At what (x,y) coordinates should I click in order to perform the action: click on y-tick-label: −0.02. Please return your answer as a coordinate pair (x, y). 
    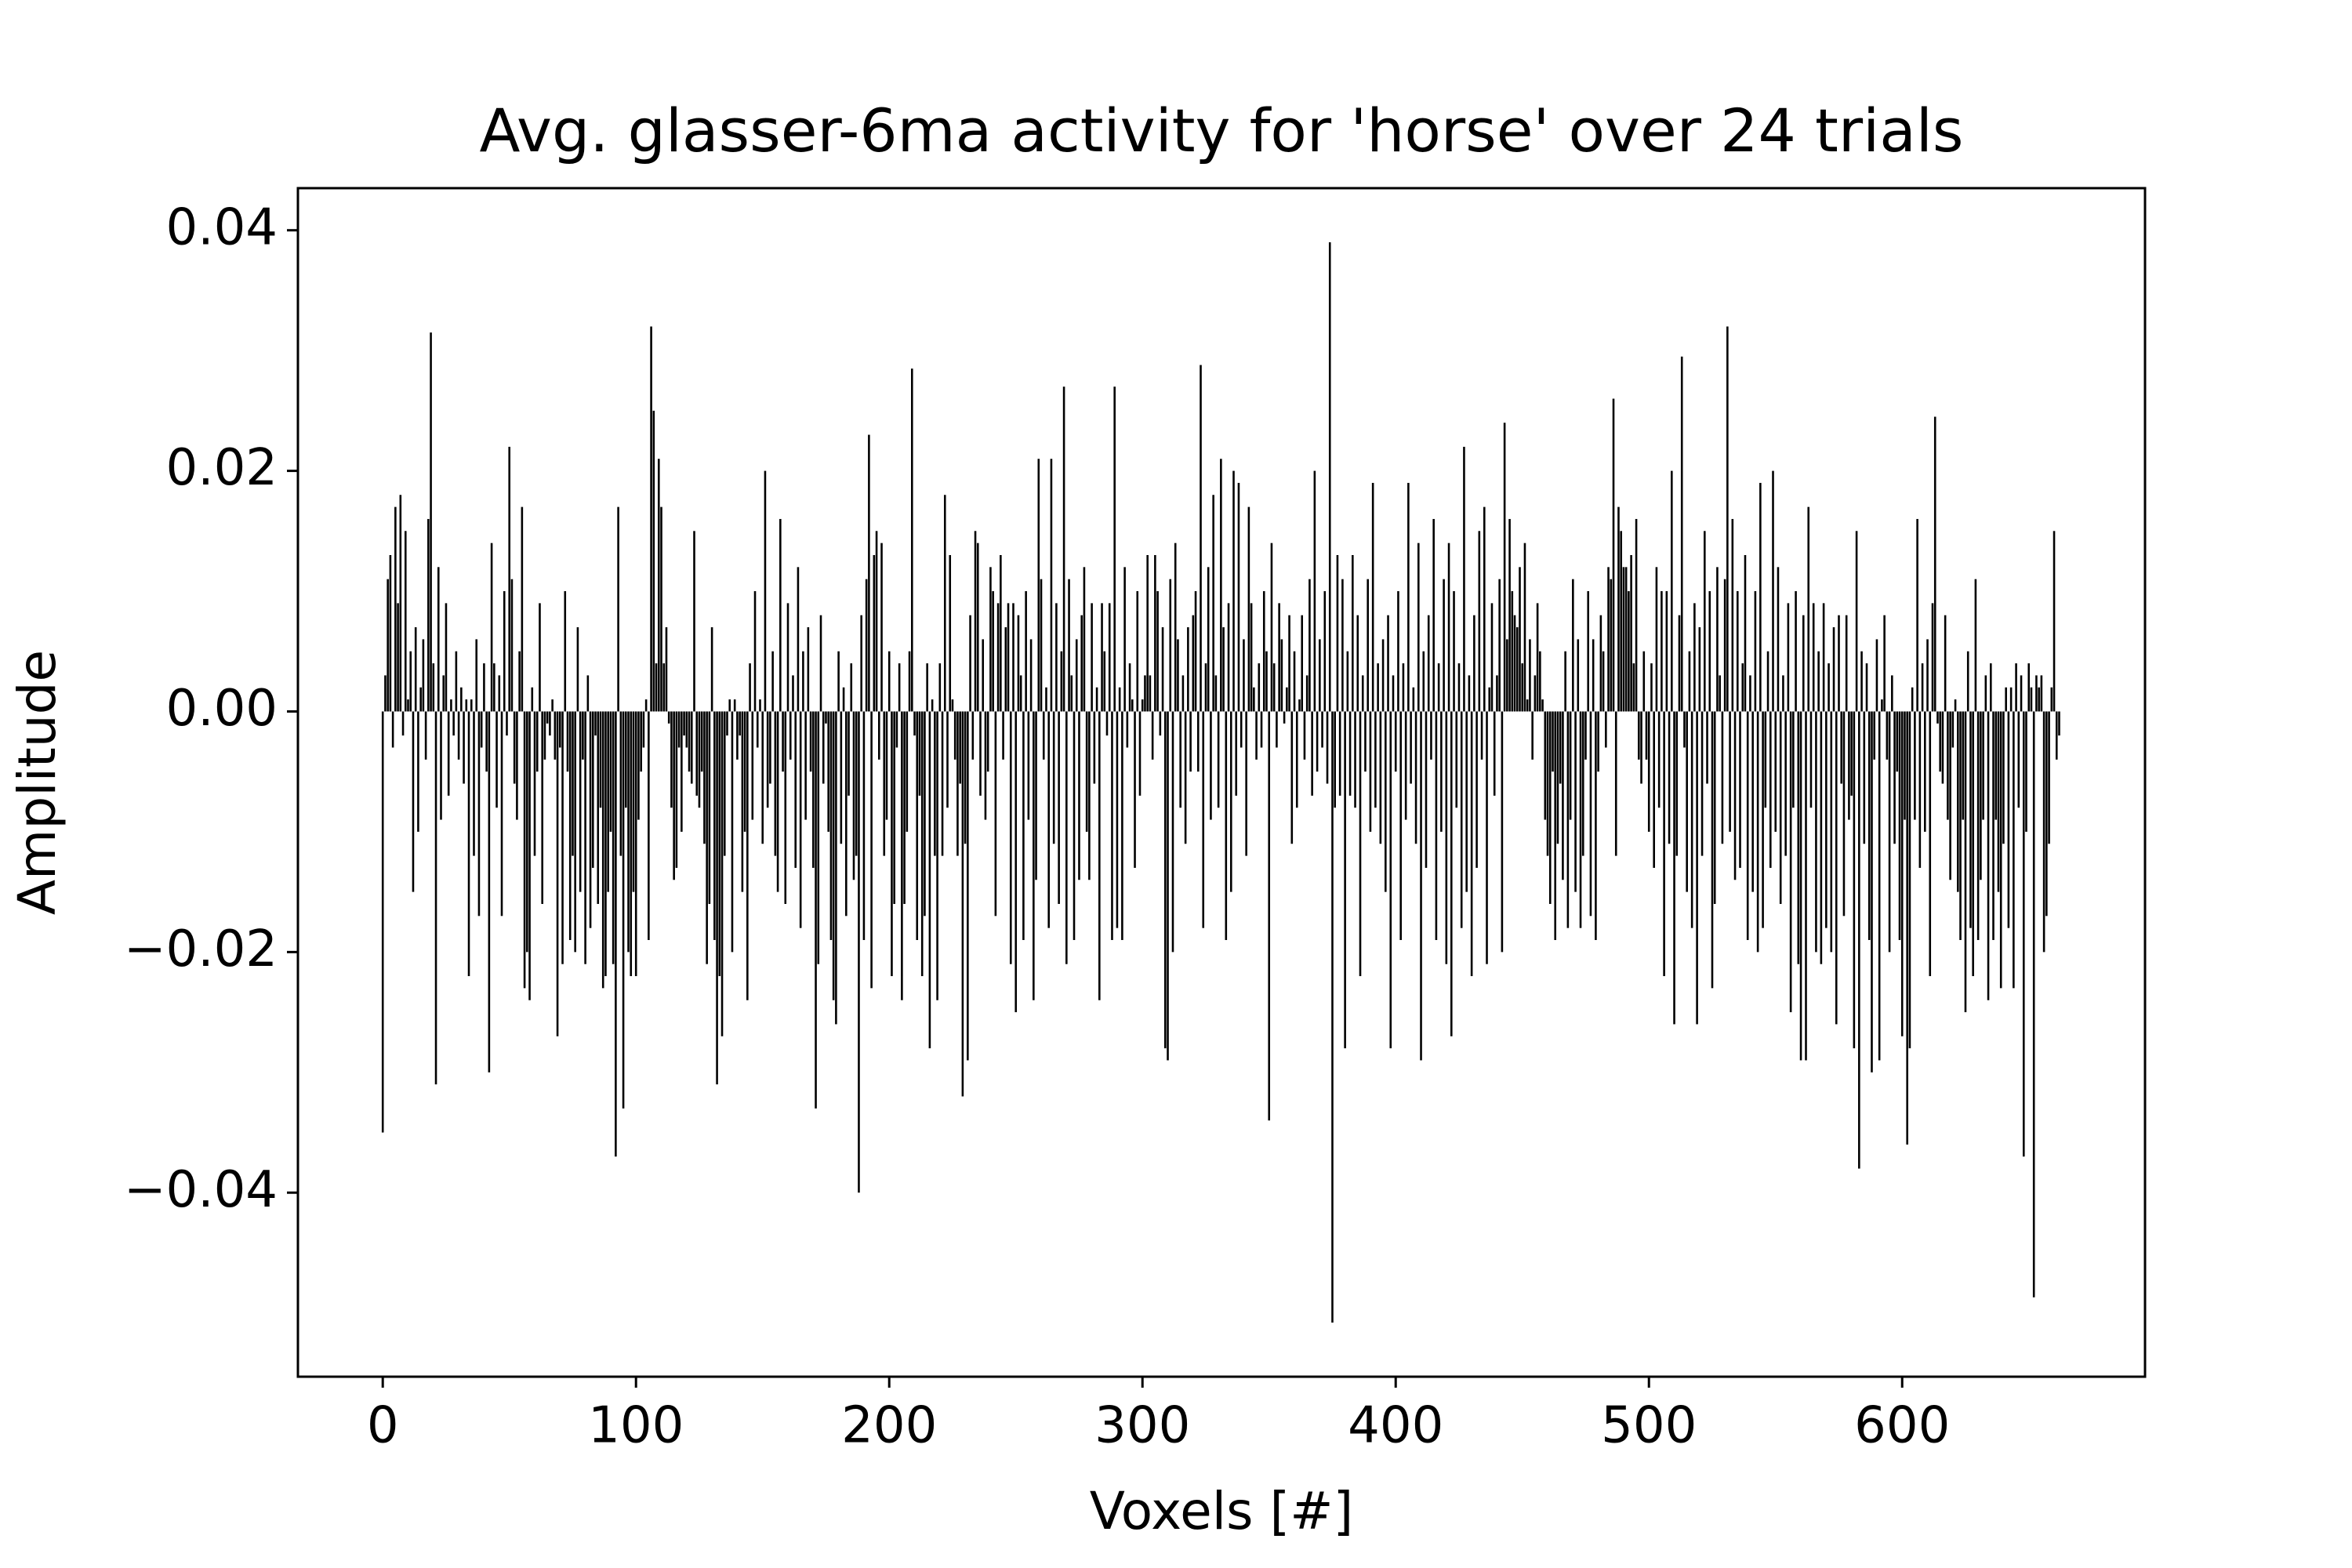
    Looking at the image, I should click on (201, 949).